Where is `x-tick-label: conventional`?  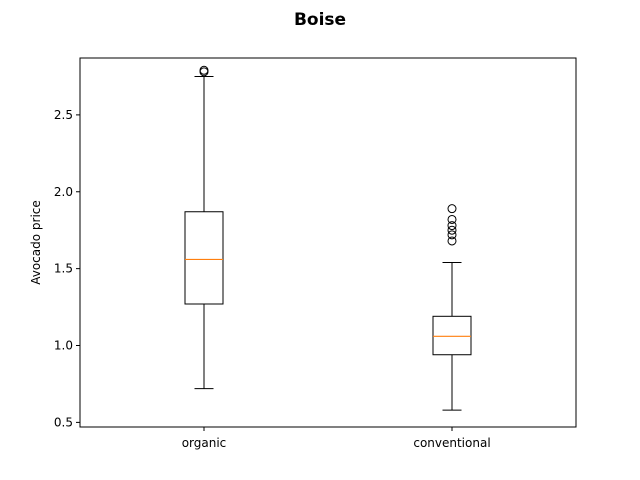 x-tick-label: conventional is located at coordinates (451, 443).